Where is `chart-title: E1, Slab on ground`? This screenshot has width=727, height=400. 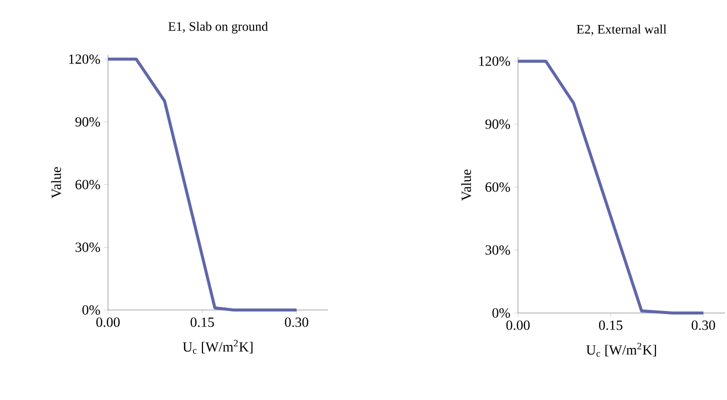
chart-title: E1, Slab on ground is located at coordinates (218, 28).